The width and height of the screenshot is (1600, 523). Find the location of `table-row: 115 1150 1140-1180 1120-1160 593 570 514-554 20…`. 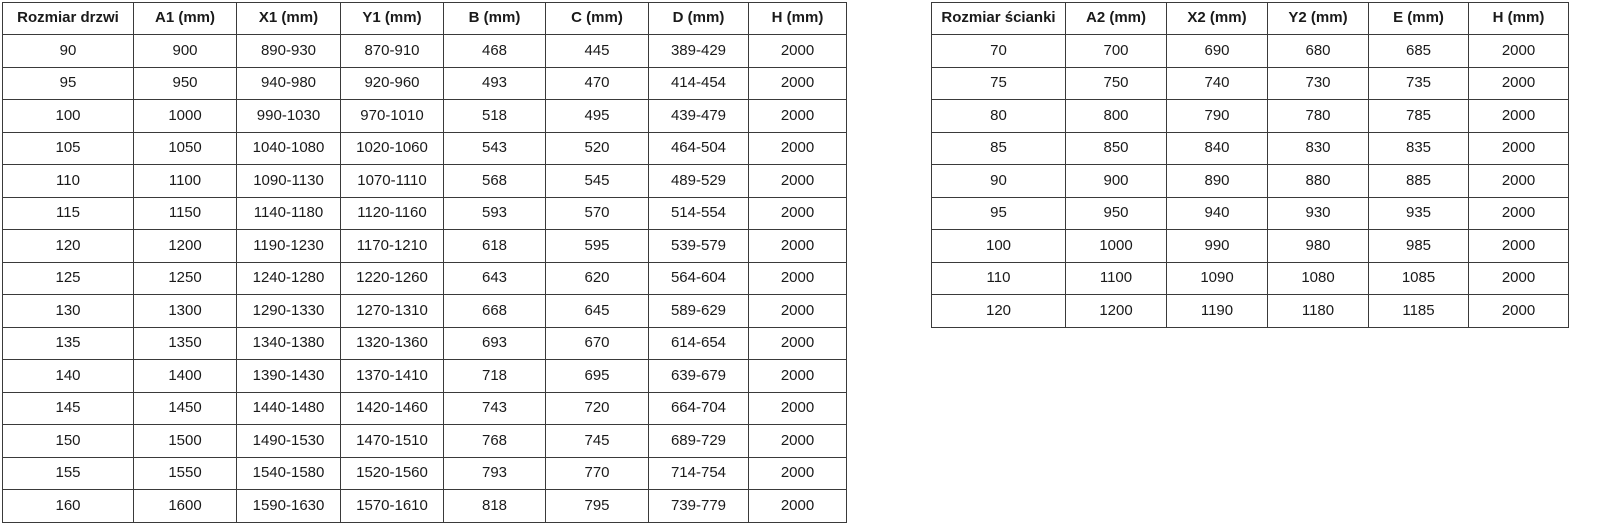

table-row: 115 1150 1140-1180 1120-1160 593 570 514-554 20… is located at coordinates (424, 213).